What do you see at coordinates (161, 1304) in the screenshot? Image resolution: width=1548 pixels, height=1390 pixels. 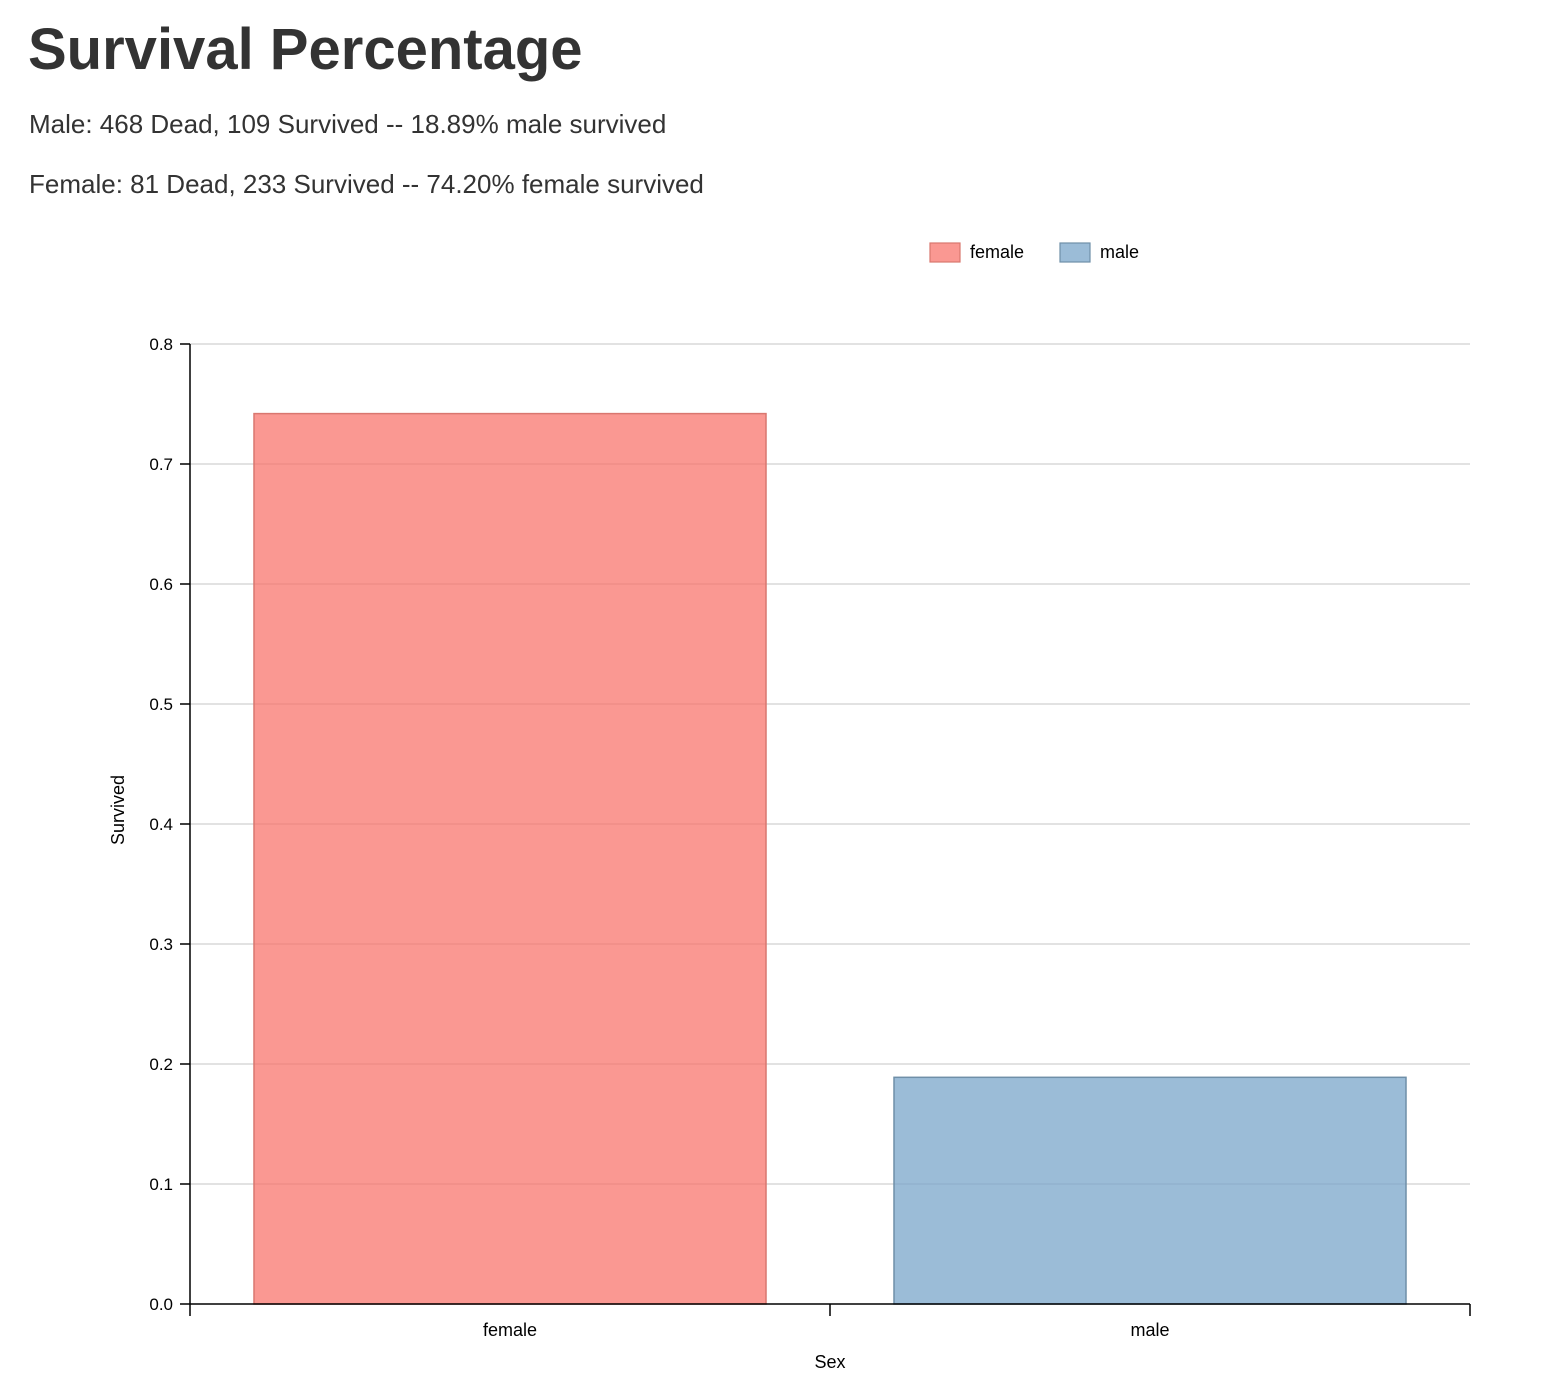 I see `y-tick-label: 0.0` at bounding box center [161, 1304].